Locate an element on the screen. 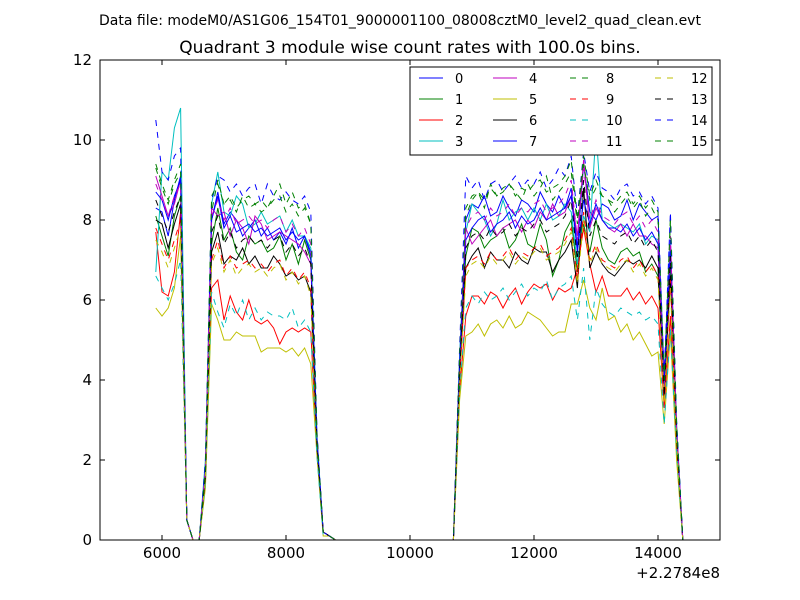 The width and height of the screenshot is (800, 600). x-tick-label: 6000 is located at coordinates (162, 553).